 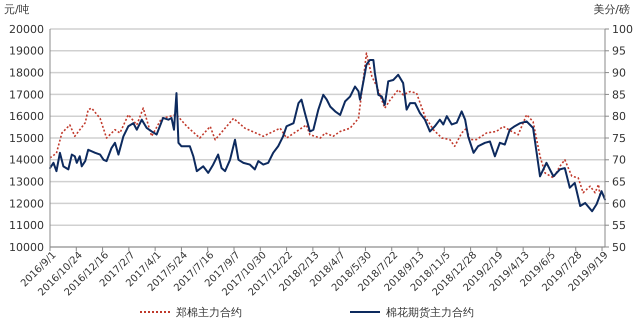 What do you see at coordinates (619, 51) in the screenshot?
I see `y2-tick-label: 95` at bounding box center [619, 51].